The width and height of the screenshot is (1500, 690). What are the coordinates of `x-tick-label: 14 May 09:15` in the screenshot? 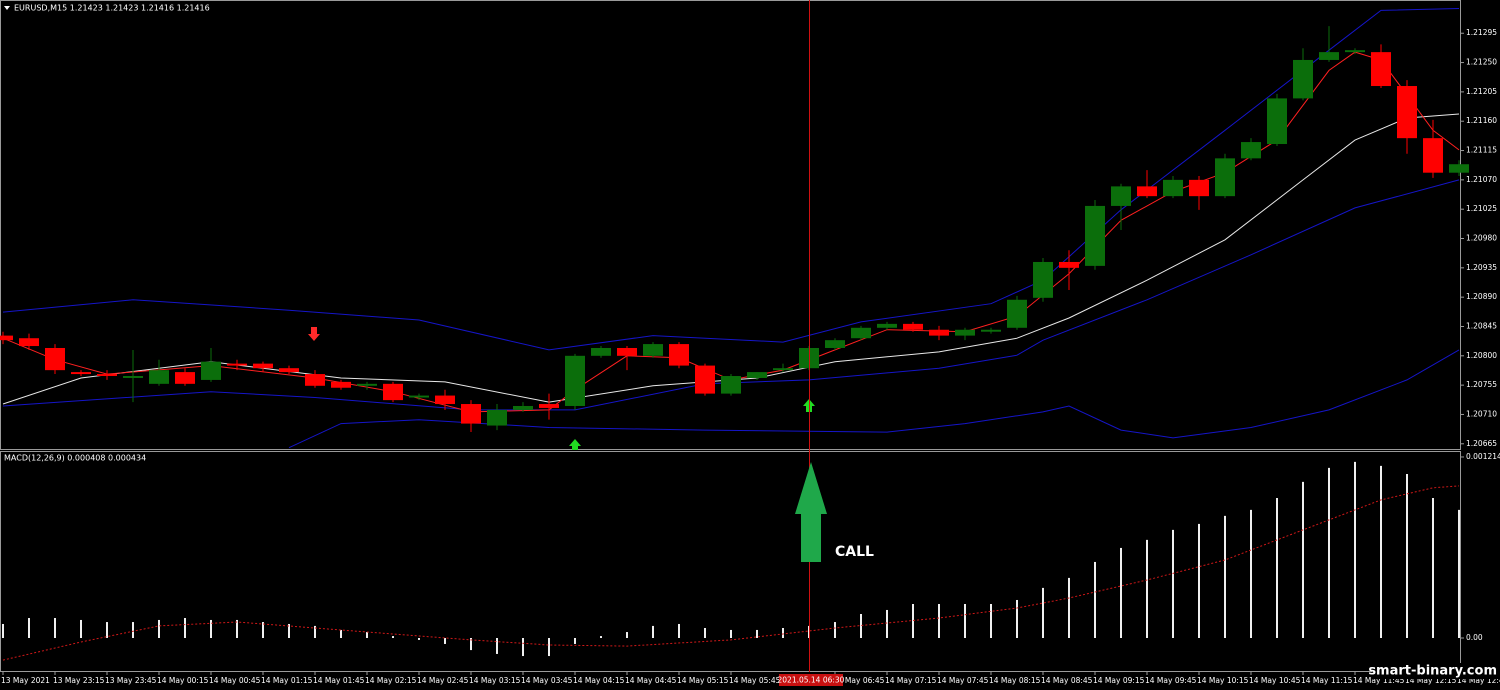 It's located at (1119, 680).